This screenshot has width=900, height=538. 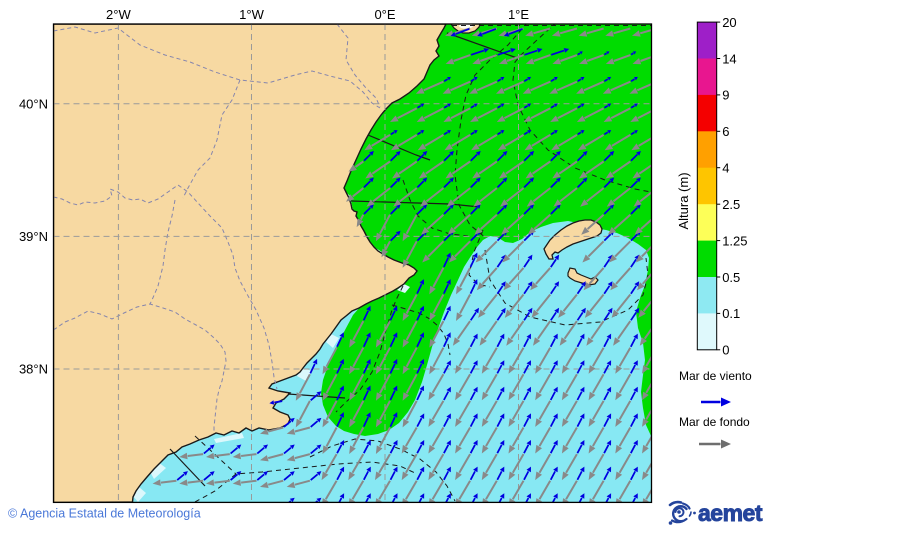 What do you see at coordinates (33, 236) in the screenshot?
I see `svg-text: 39°N` at bounding box center [33, 236].